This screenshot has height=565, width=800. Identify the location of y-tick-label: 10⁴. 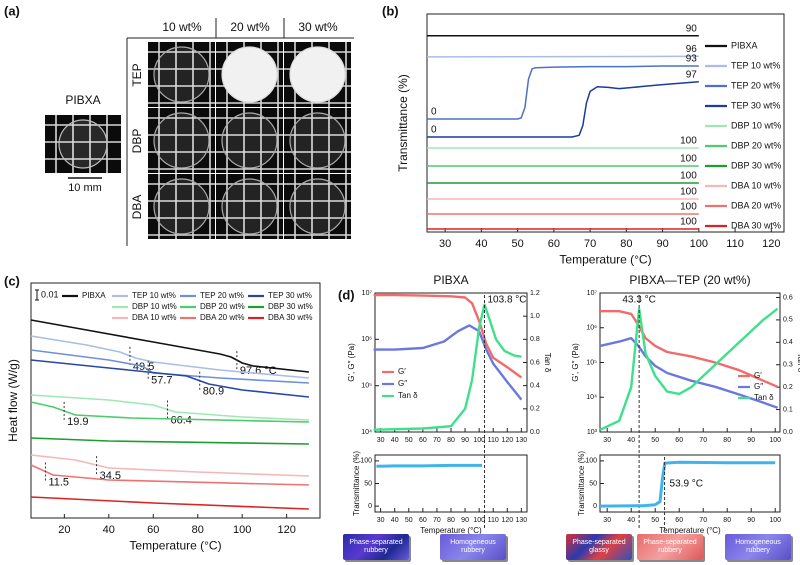
(366, 432).